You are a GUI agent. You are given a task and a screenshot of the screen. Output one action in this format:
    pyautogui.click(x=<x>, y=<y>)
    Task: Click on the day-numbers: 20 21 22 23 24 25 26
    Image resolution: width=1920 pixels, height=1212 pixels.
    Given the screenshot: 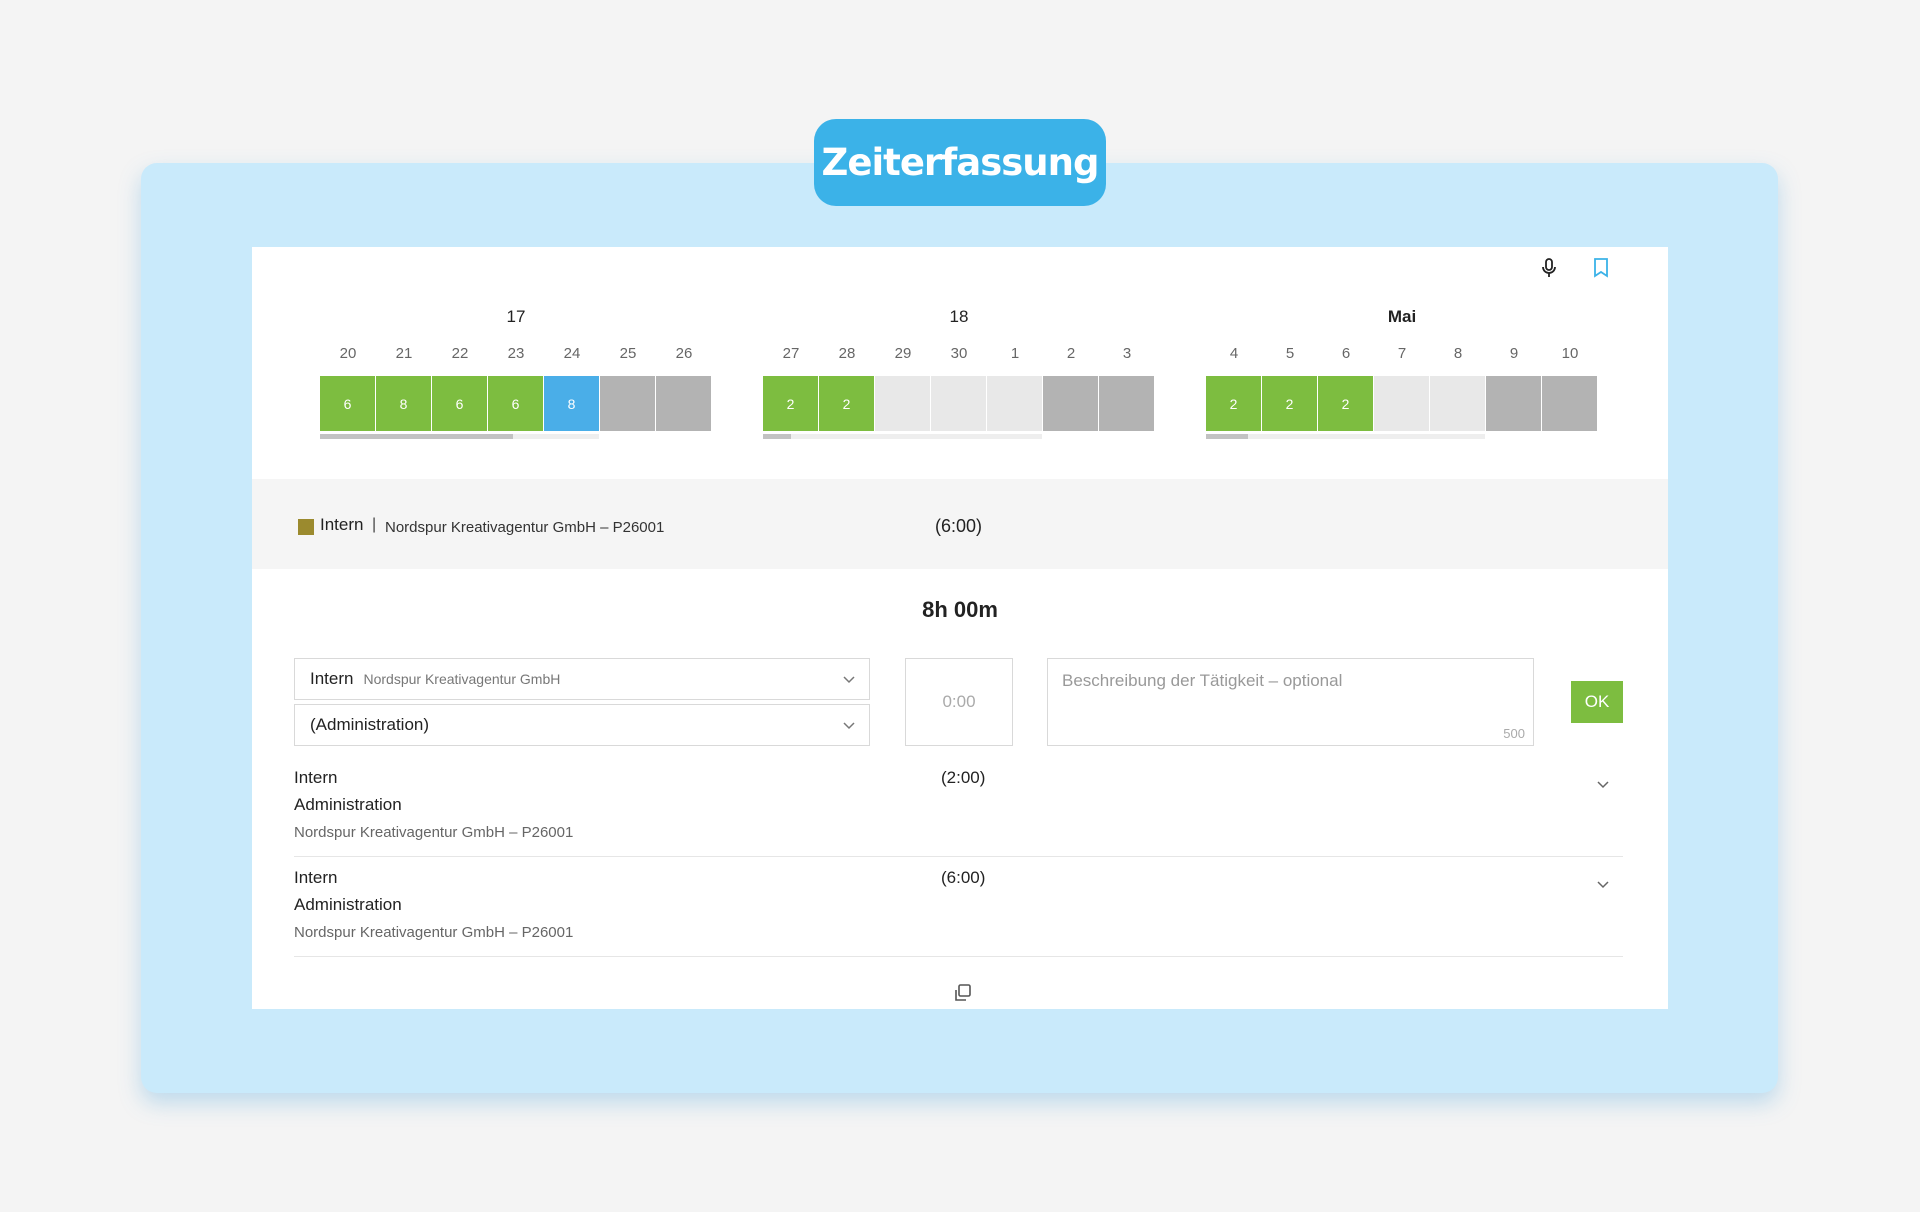 What is the action you would take?
    pyautogui.click(x=516, y=353)
    